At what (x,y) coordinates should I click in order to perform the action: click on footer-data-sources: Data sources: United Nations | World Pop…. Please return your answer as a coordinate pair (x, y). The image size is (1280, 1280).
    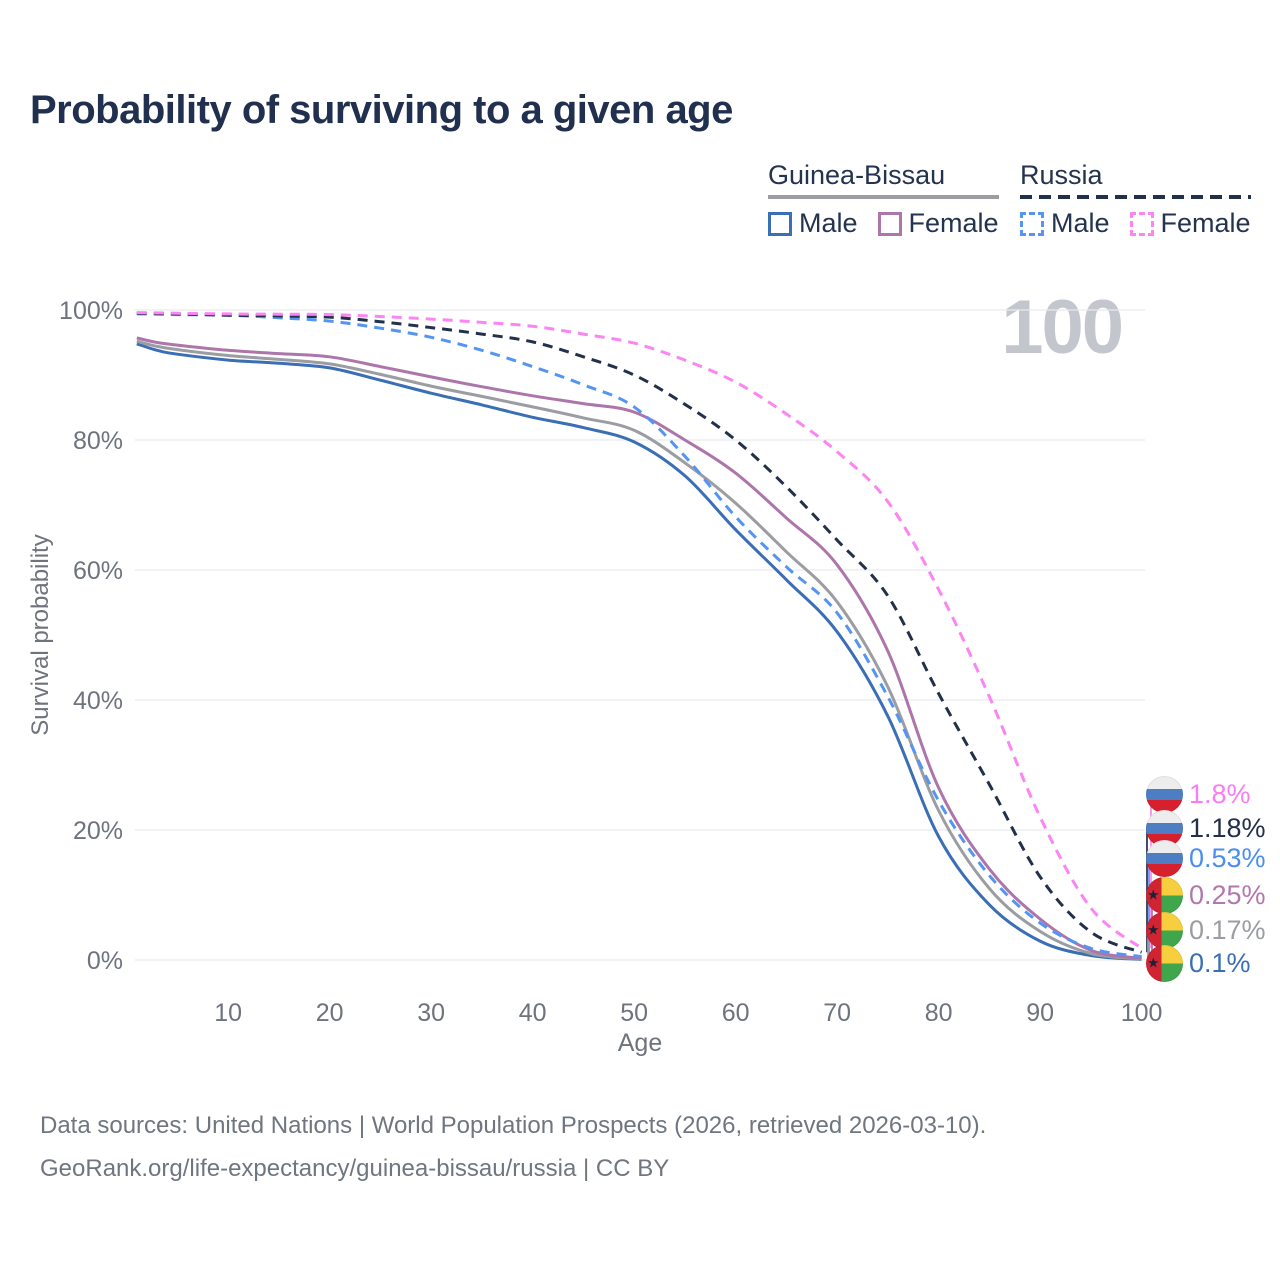
    Looking at the image, I should click on (513, 1125).